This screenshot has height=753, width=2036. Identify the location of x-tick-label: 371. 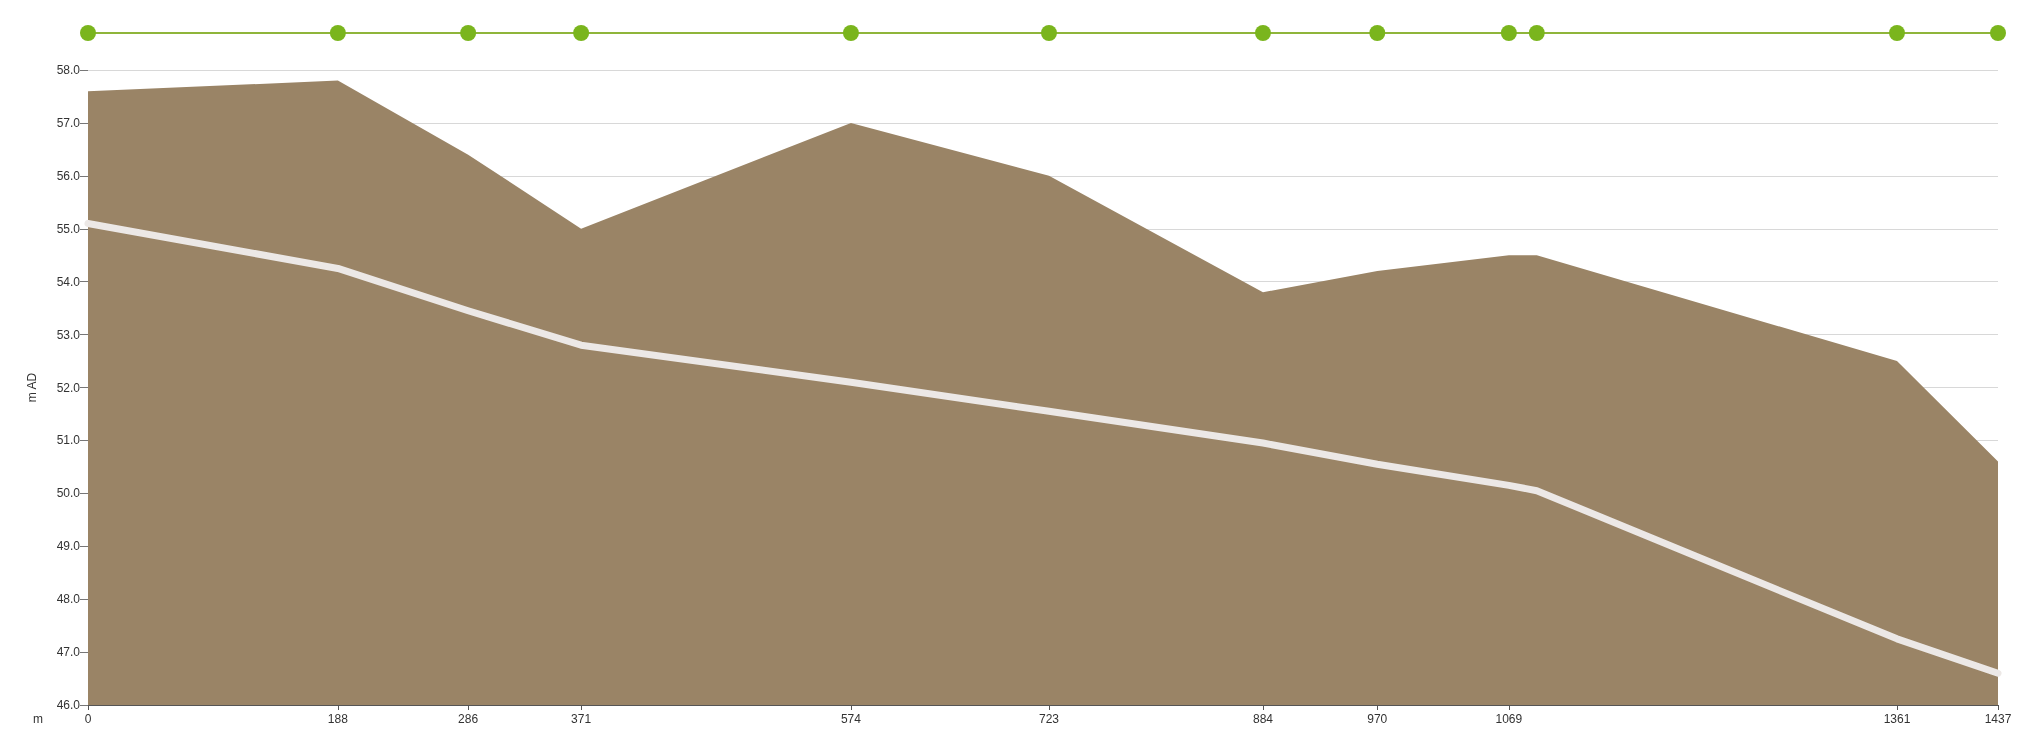
(581, 719).